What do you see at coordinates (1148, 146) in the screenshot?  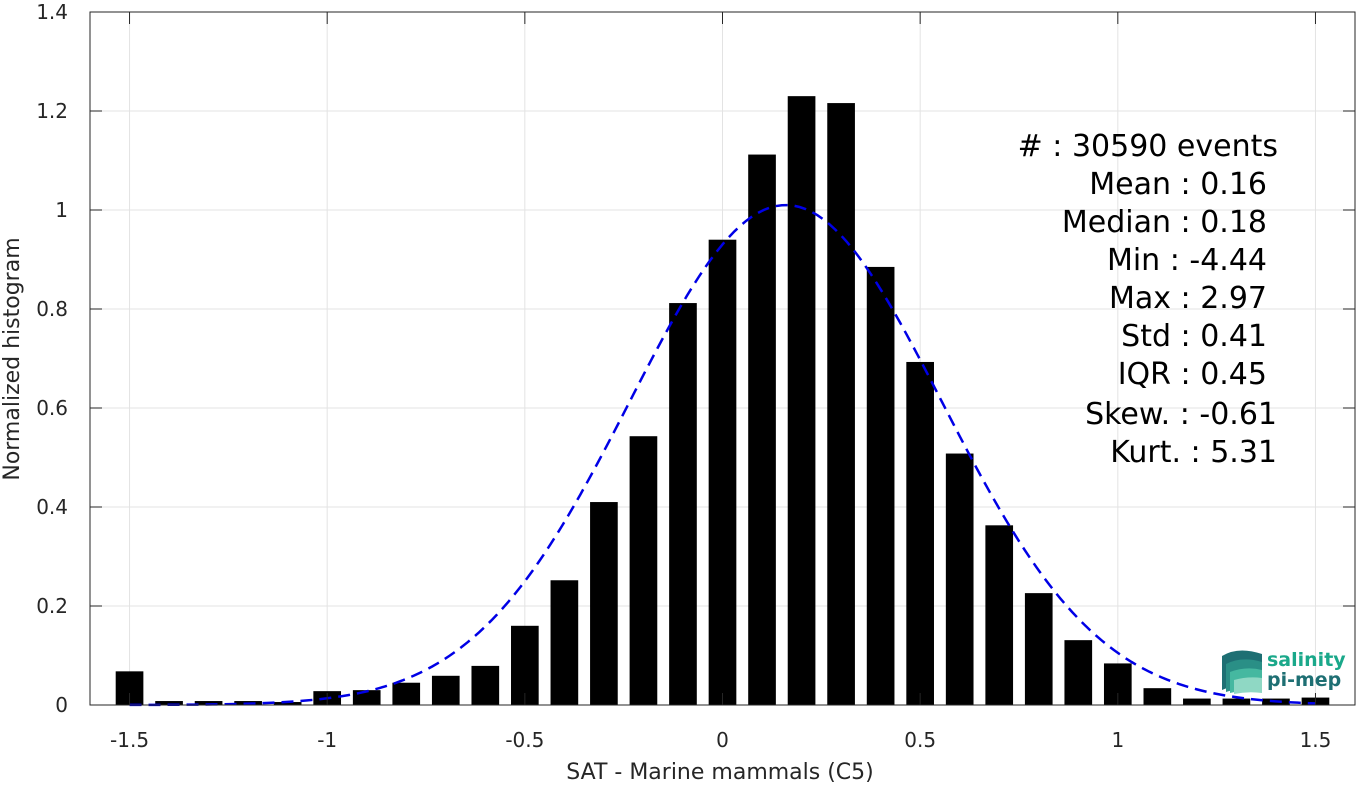 I see `stats-events: # : 30590 events` at bounding box center [1148, 146].